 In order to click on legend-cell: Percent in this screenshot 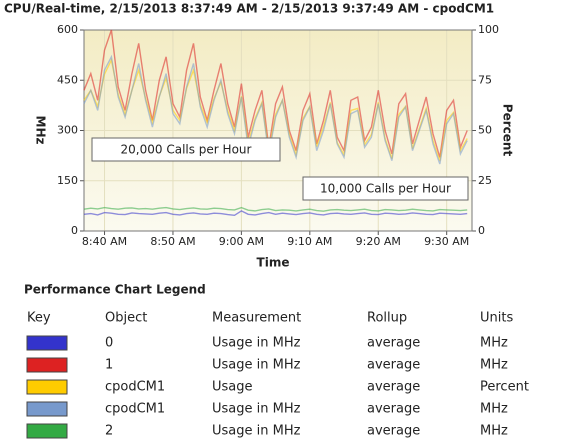, I will do `click(504, 387)`.